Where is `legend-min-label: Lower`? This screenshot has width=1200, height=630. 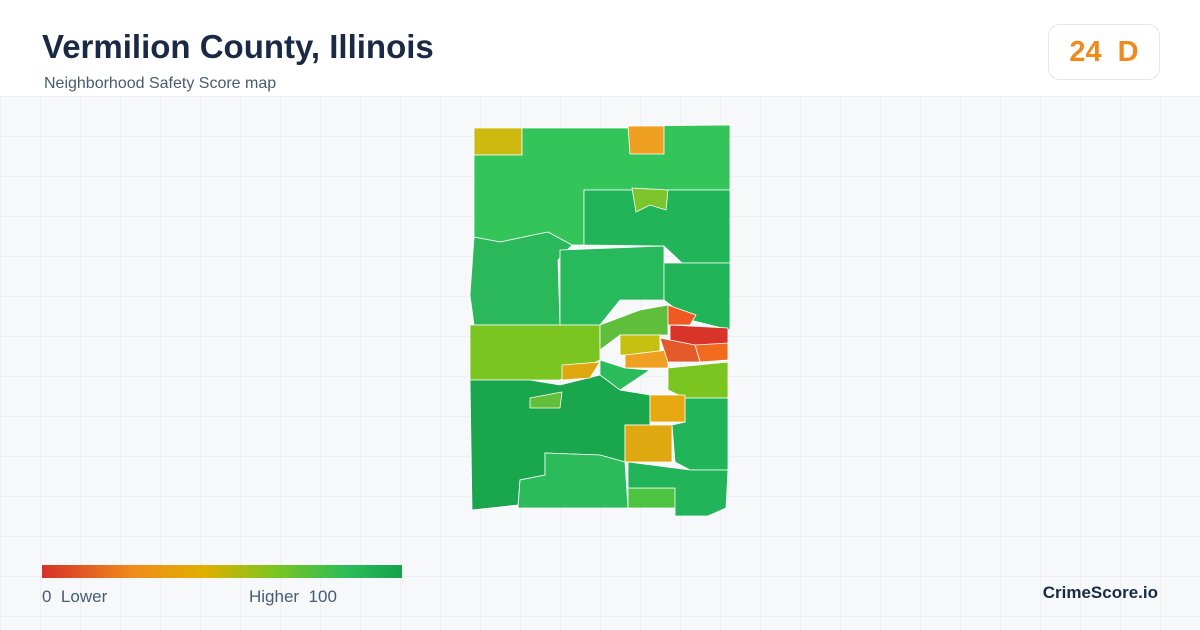
legend-min-label: Lower is located at coordinates (84, 596).